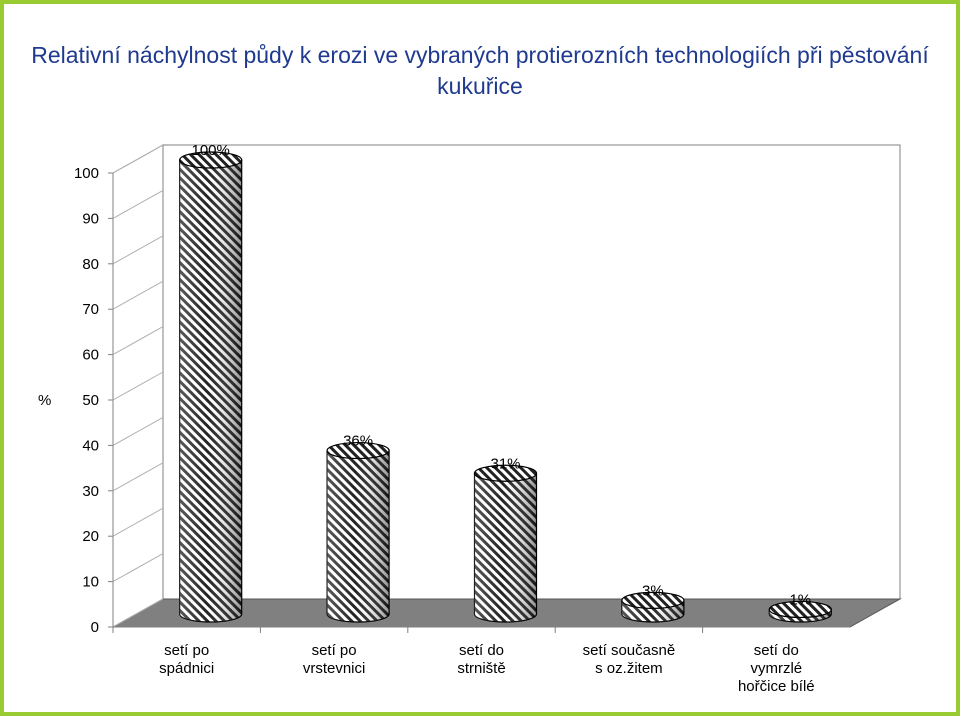 This screenshot has width=960, height=716. I want to click on y-tick-label: 30, so click(90, 491).